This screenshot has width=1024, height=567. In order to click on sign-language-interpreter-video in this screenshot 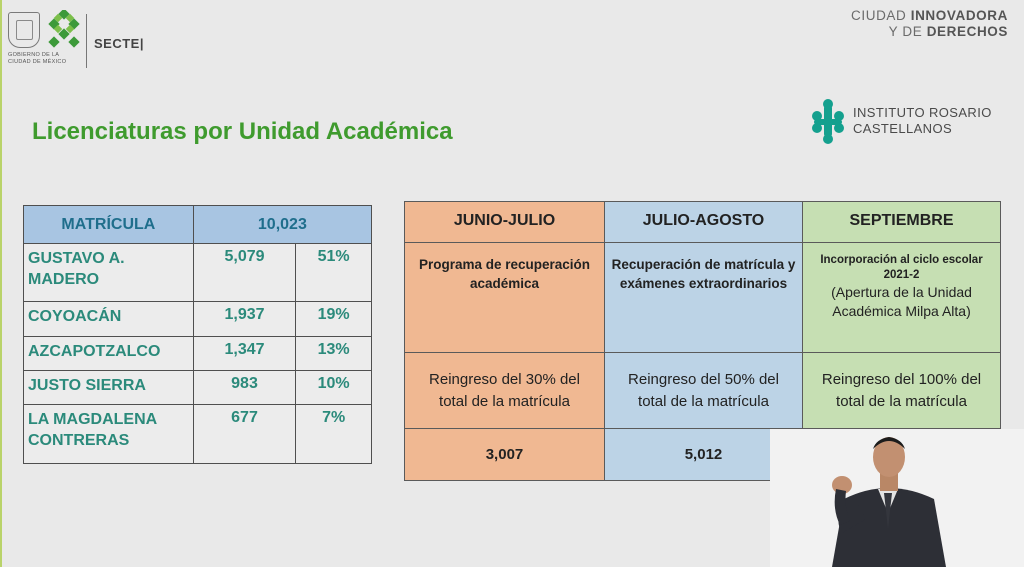, I will do `click(897, 498)`.